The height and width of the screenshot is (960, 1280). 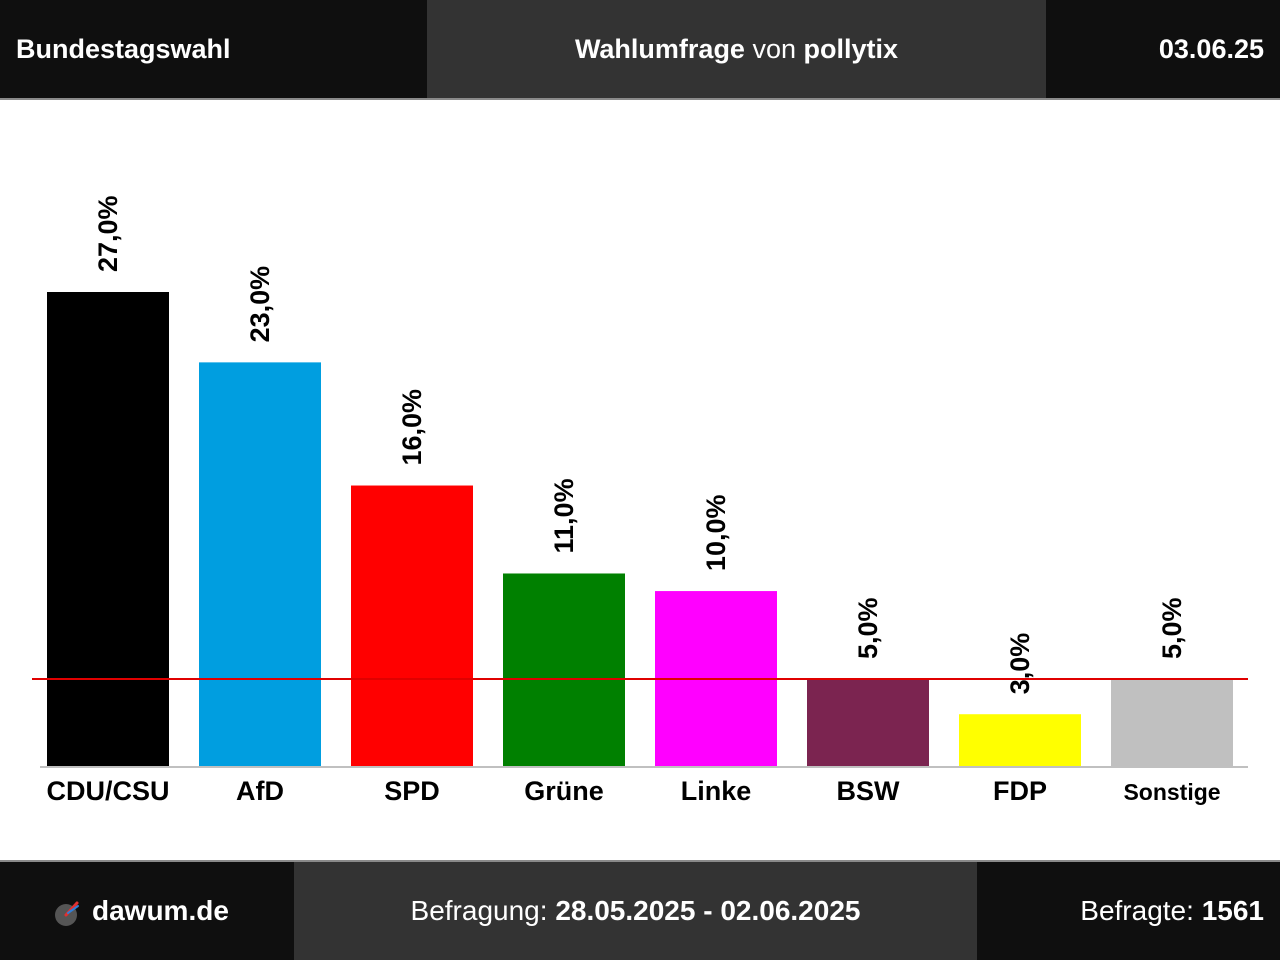 I want to click on site-brand: dawum.de, so click(x=147, y=911).